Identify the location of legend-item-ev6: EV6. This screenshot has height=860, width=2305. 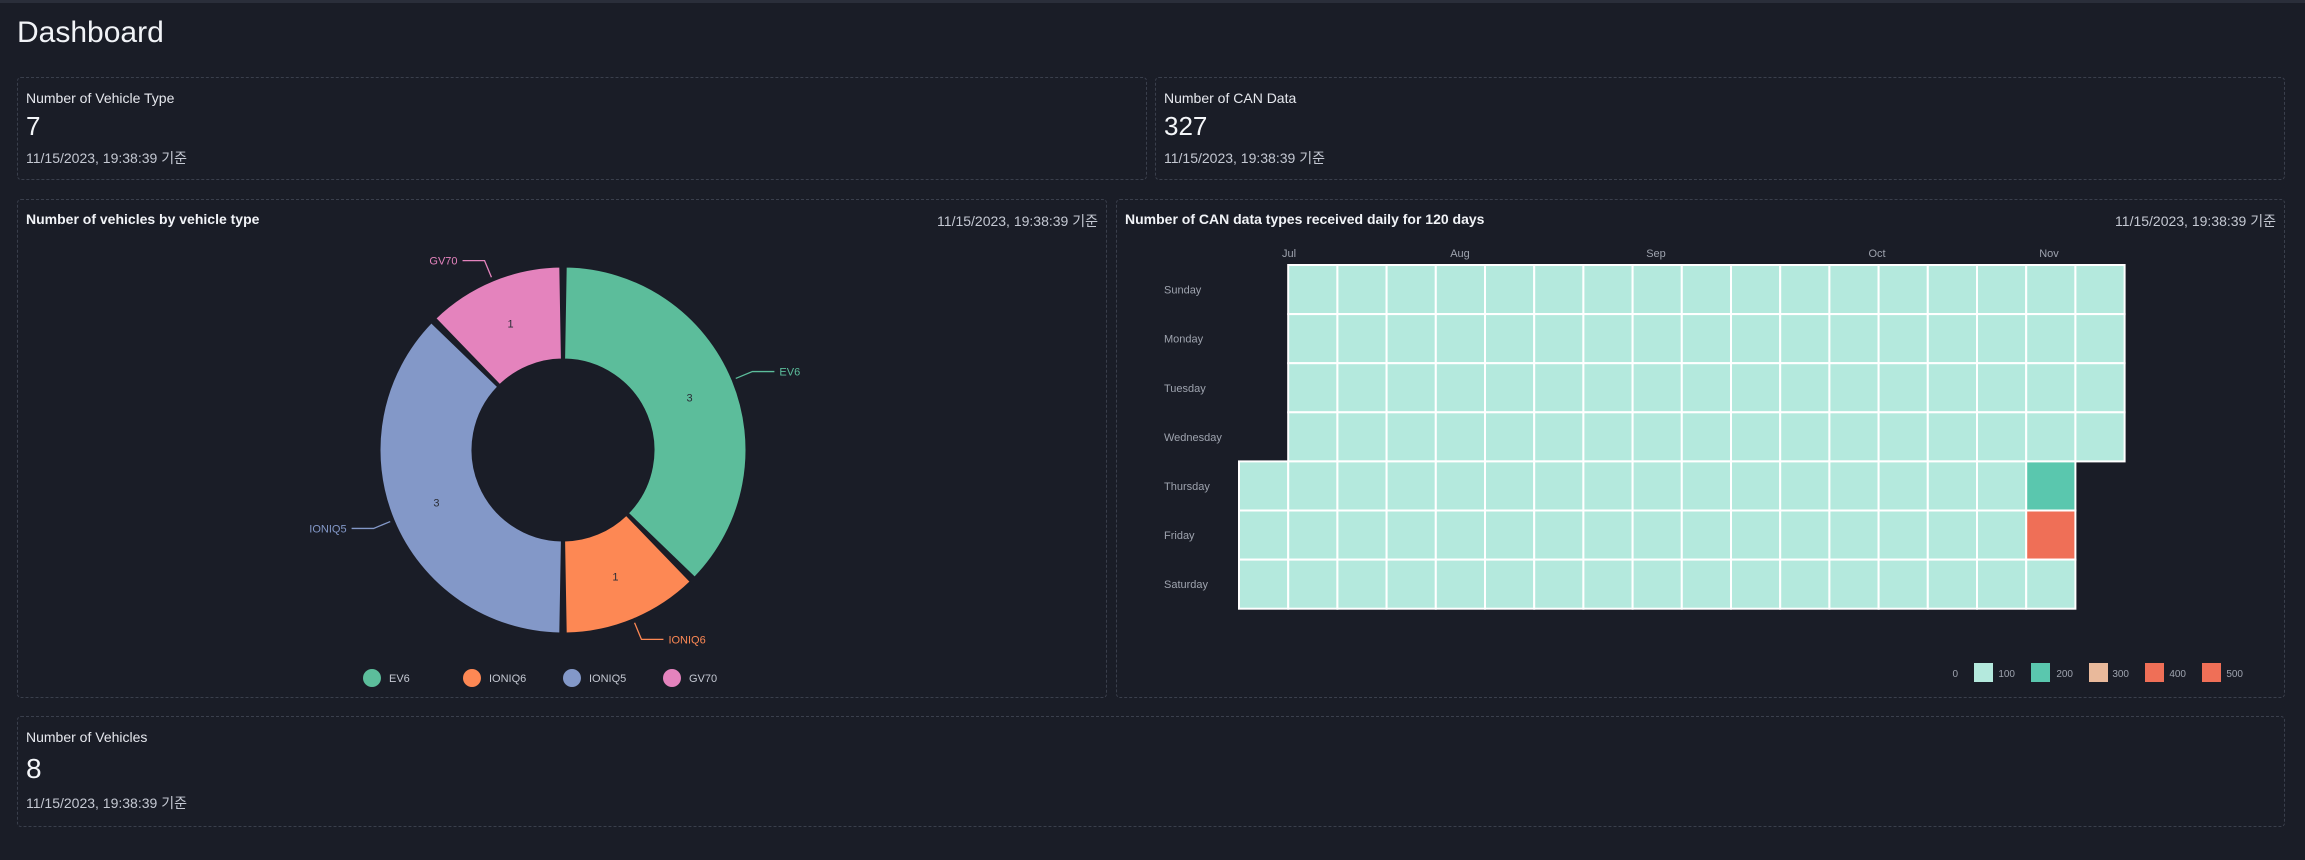
(386, 678).